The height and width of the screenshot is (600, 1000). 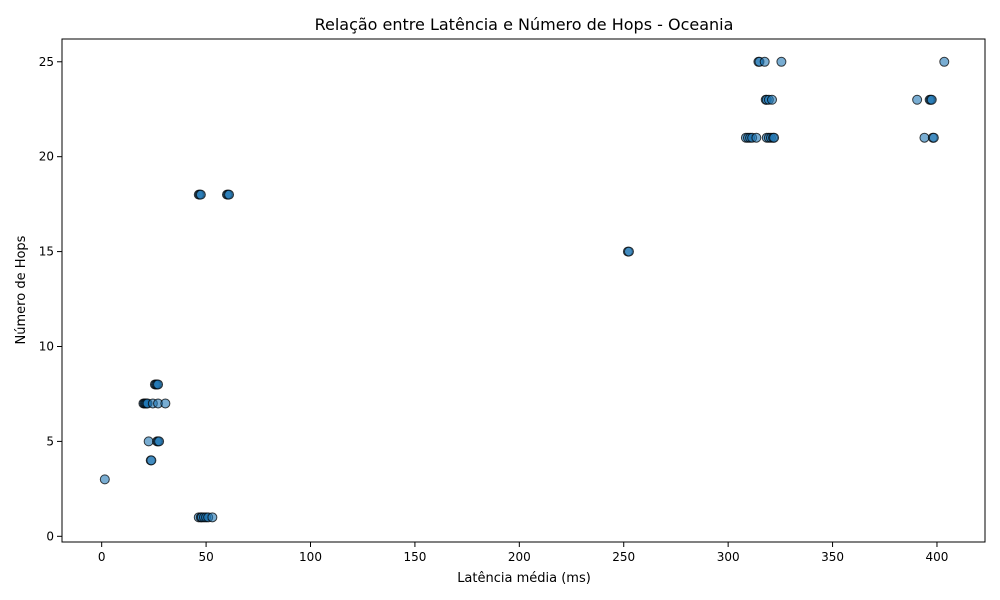 What do you see at coordinates (524, 578) in the screenshot?
I see `x-axis-label: Latência média (ms)` at bounding box center [524, 578].